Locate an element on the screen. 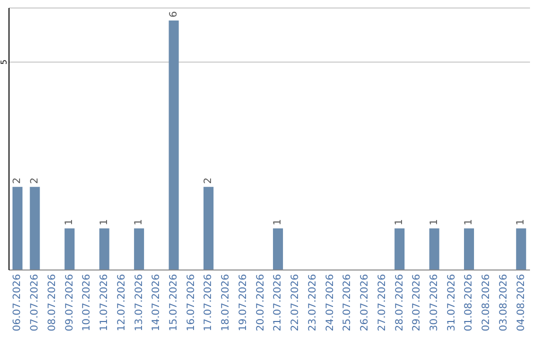 The image size is (540, 340). x-tick-label: 04.08.2026 is located at coordinates (521, 303).